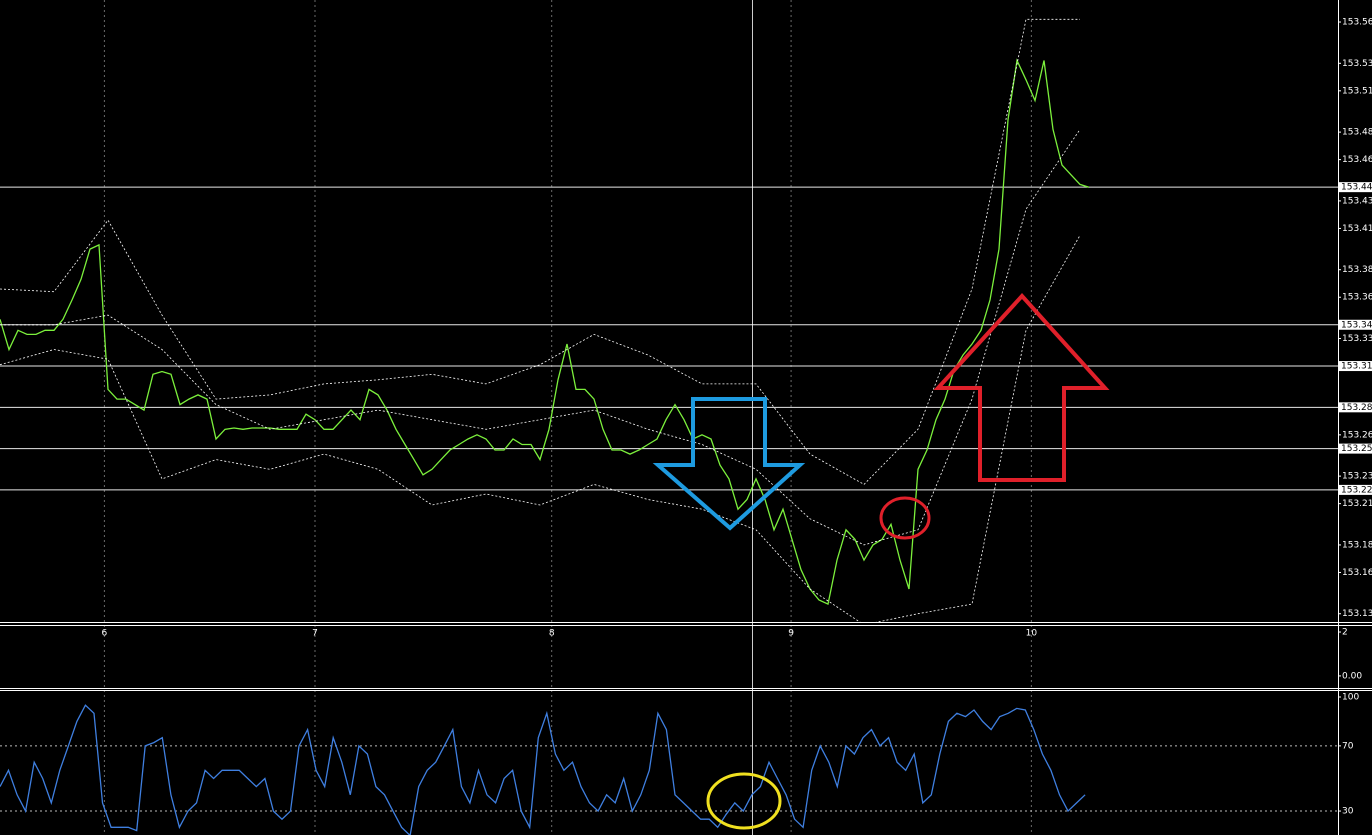 The height and width of the screenshot is (835, 1372). Describe the element at coordinates (105, 634) in the screenshot. I see `x-tick-label: 6` at that location.